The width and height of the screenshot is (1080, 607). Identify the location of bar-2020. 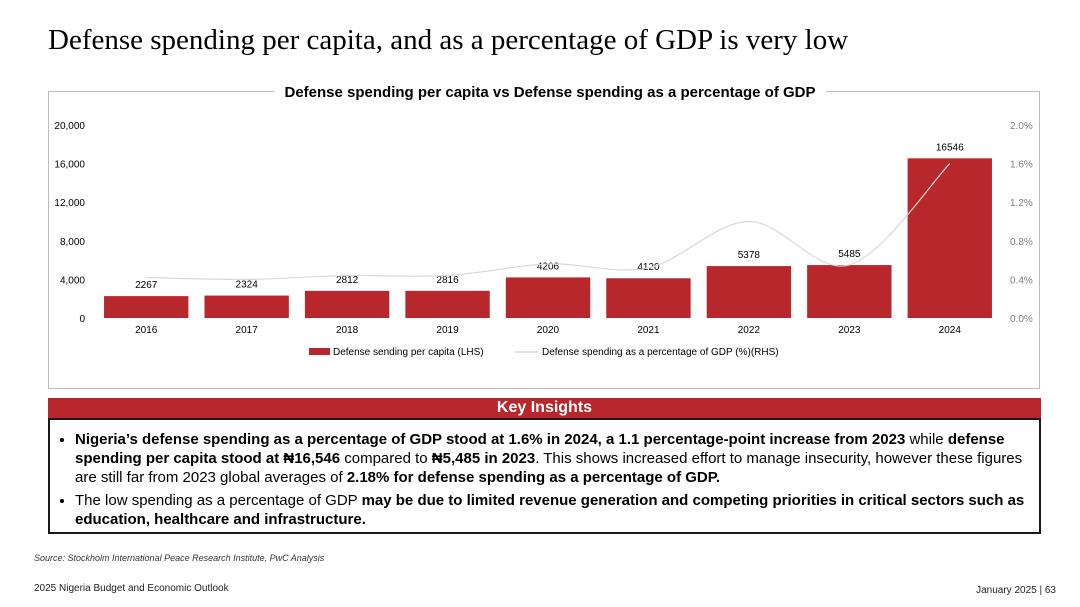
(548, 297).